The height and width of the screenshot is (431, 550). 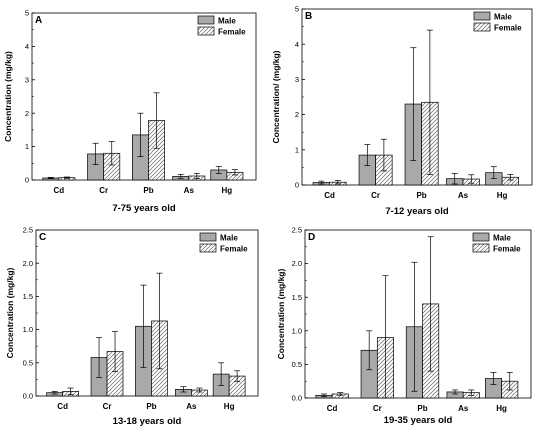 I want to click on x-axis-title: 7-75 years old, so click(x=144, y=208).